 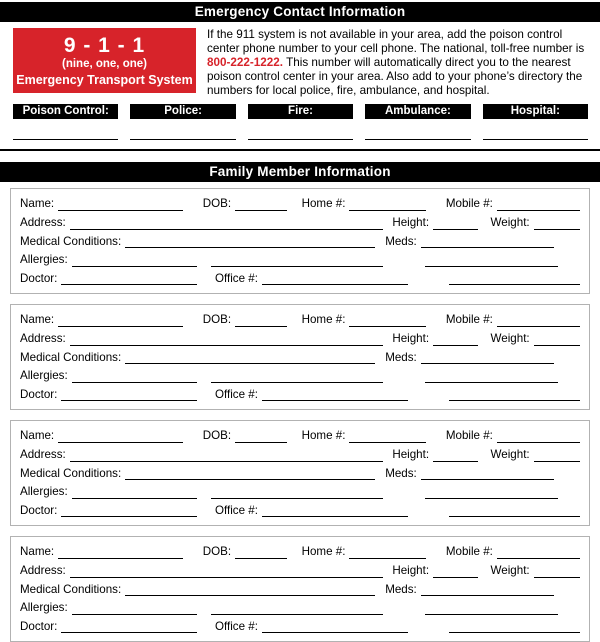 I want to click on field-label-weight: Weight:, so click(x=510, y=454).